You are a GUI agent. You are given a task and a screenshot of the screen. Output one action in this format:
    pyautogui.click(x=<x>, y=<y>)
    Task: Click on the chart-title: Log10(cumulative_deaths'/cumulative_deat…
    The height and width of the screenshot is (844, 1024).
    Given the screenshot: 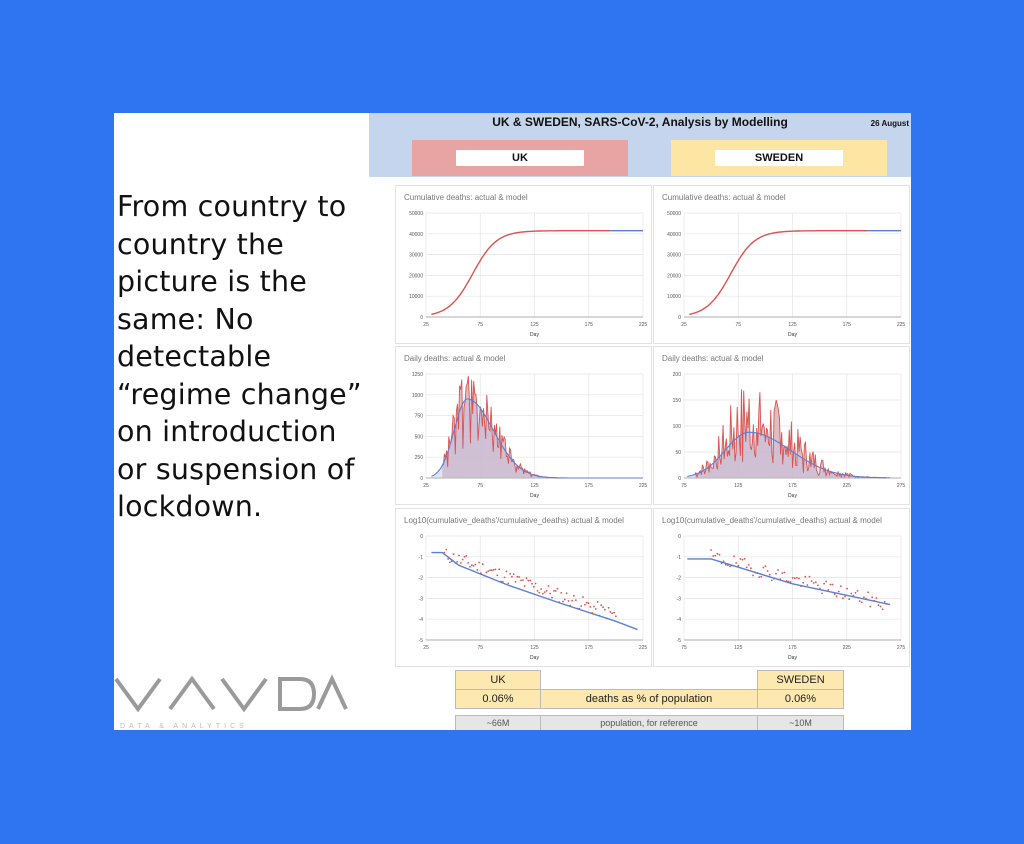 What is the action you would take?
    pyautogui.click(x=514, y=520)
    